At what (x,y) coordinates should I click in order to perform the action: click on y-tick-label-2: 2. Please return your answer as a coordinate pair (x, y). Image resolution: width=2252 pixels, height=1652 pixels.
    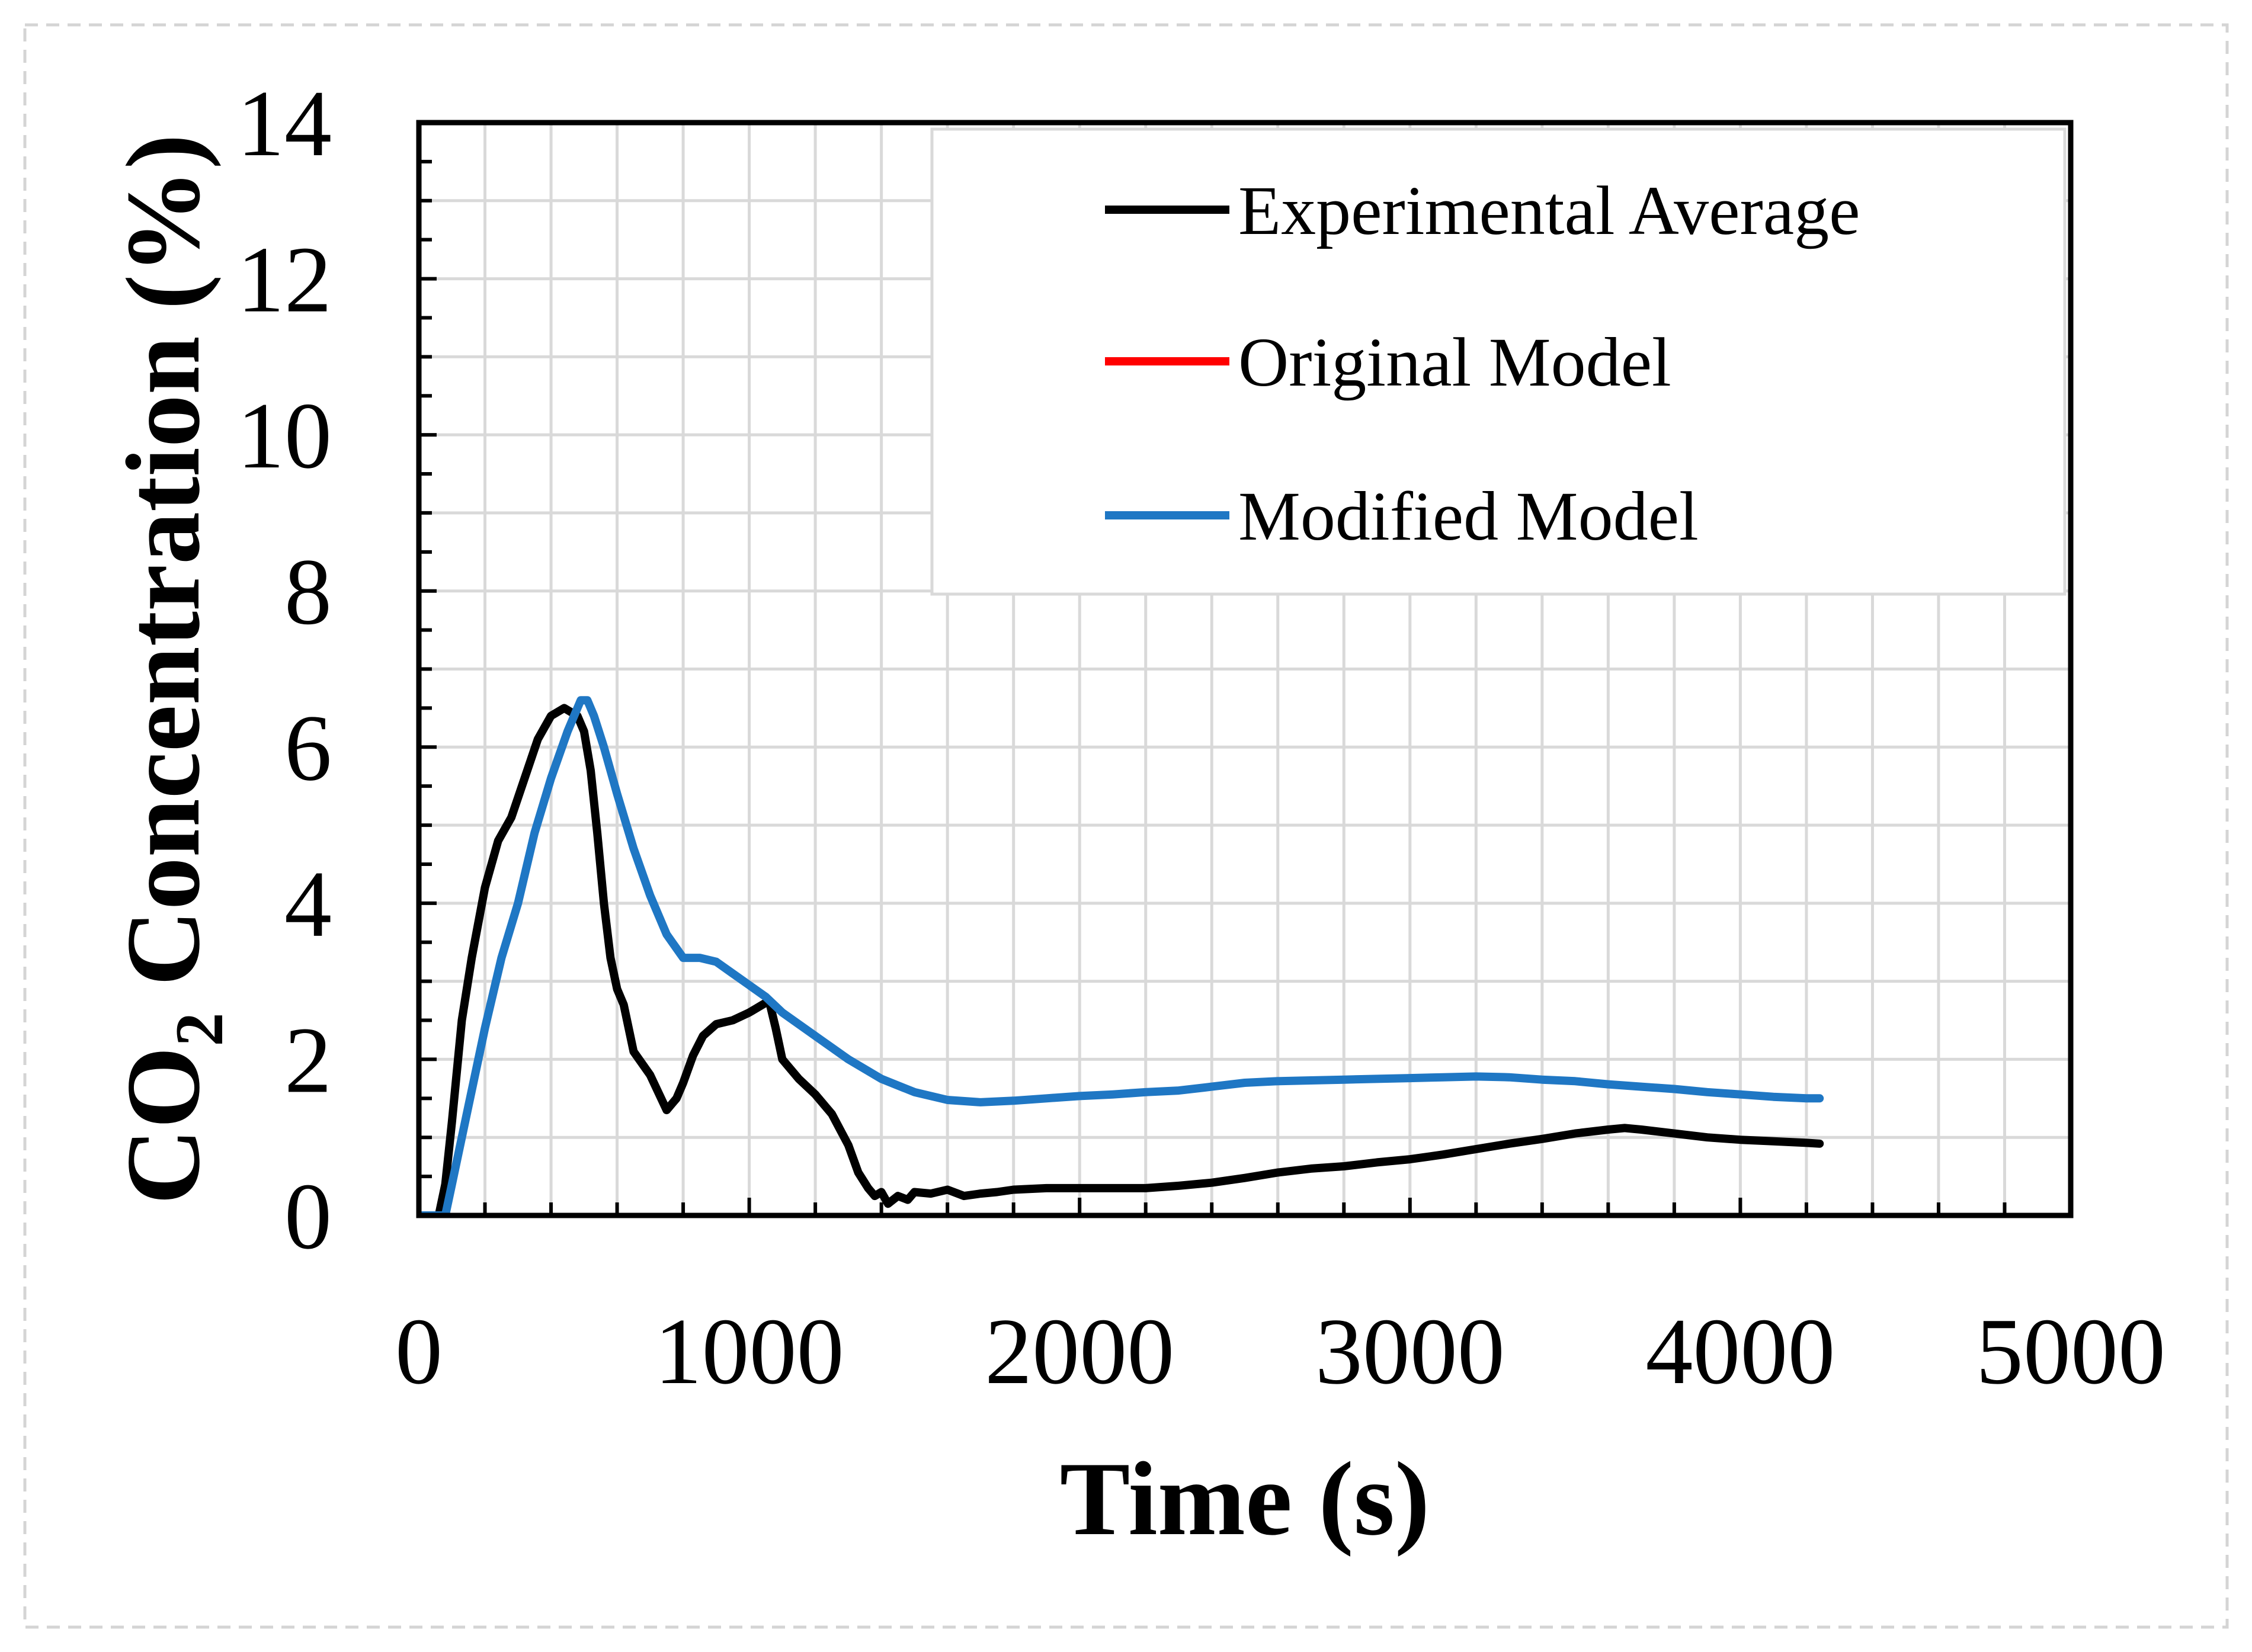
    Looking at the image, I should click on (308, 1059).